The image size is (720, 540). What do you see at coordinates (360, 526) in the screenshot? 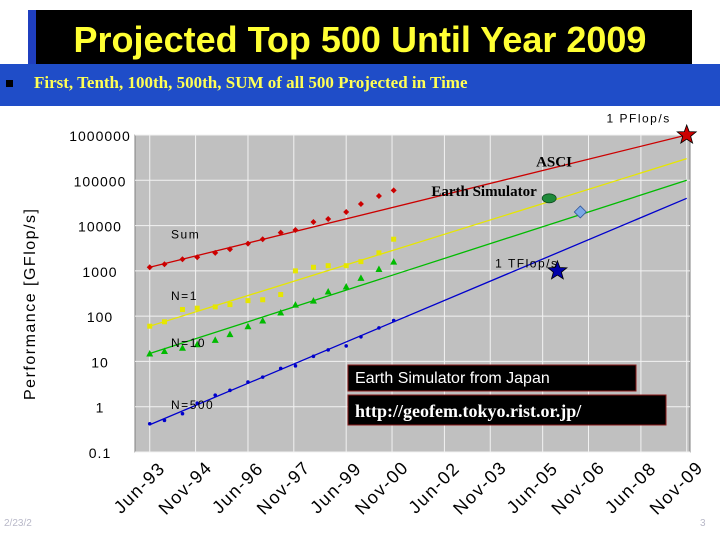
I see `slide-footer: 2/23/2 3` at bounding box center [360, 526].